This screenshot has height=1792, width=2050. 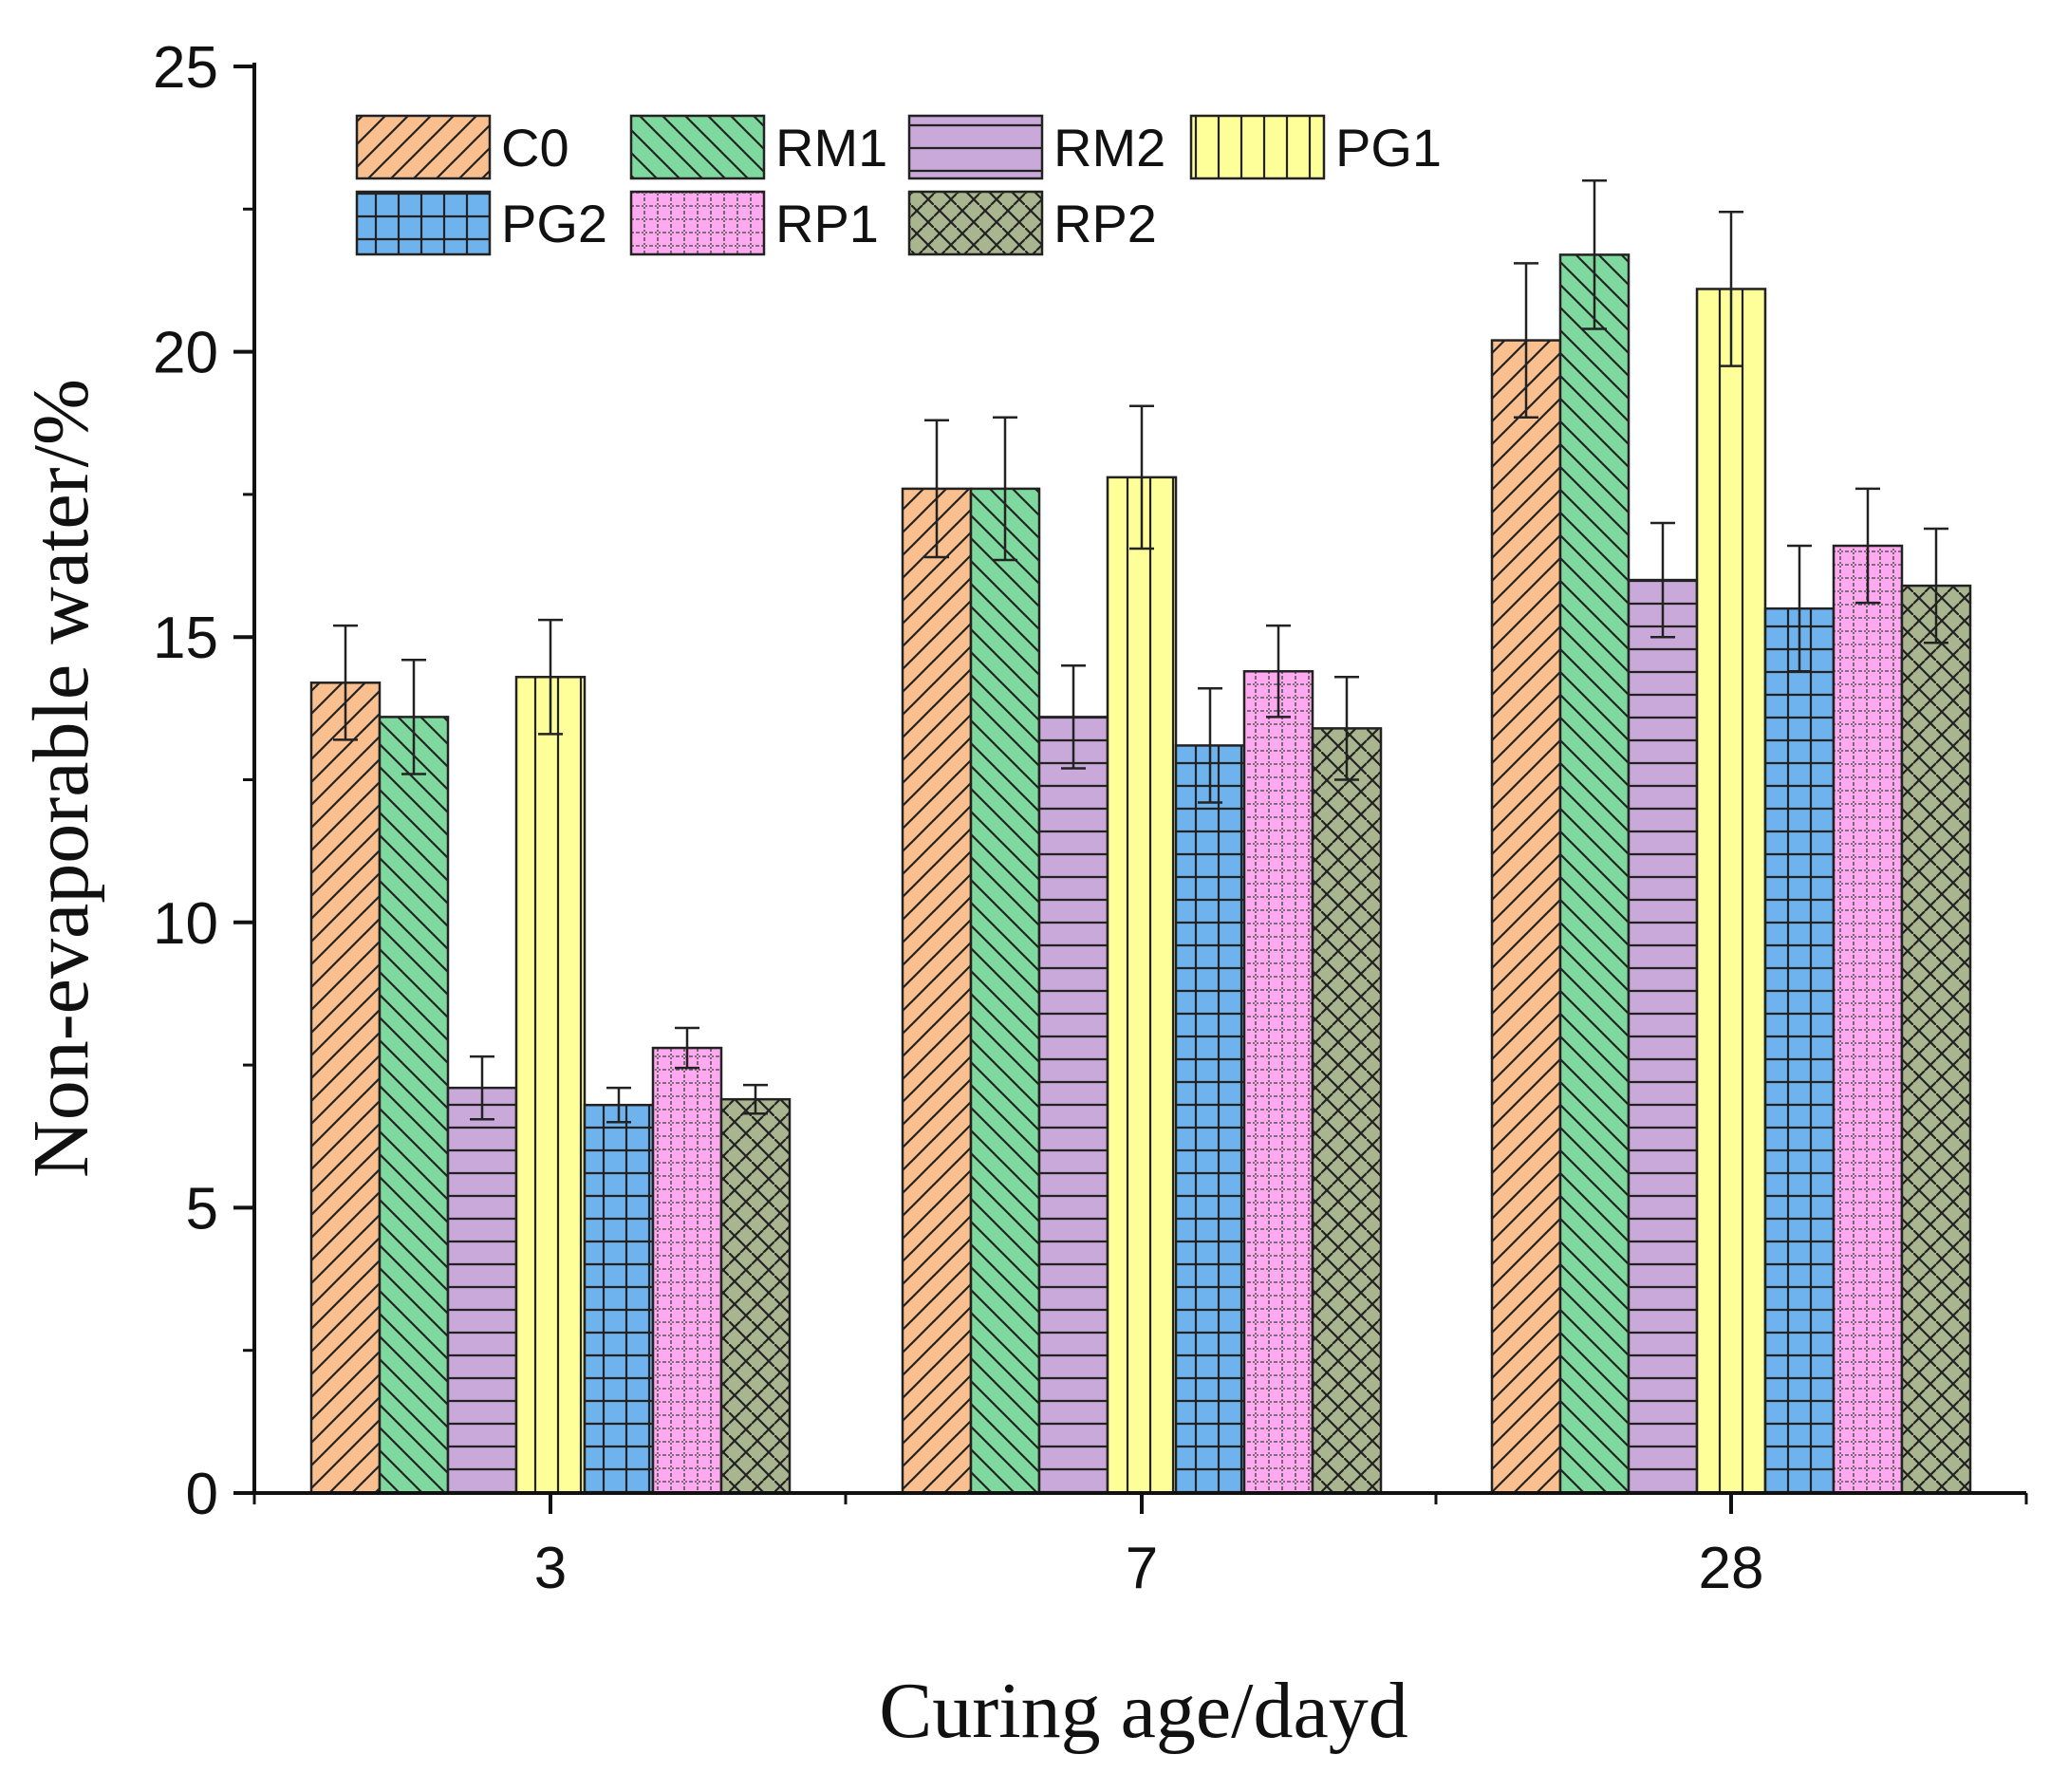 I want to click on legend-swatch-rp1, so click(x=698, y=223).